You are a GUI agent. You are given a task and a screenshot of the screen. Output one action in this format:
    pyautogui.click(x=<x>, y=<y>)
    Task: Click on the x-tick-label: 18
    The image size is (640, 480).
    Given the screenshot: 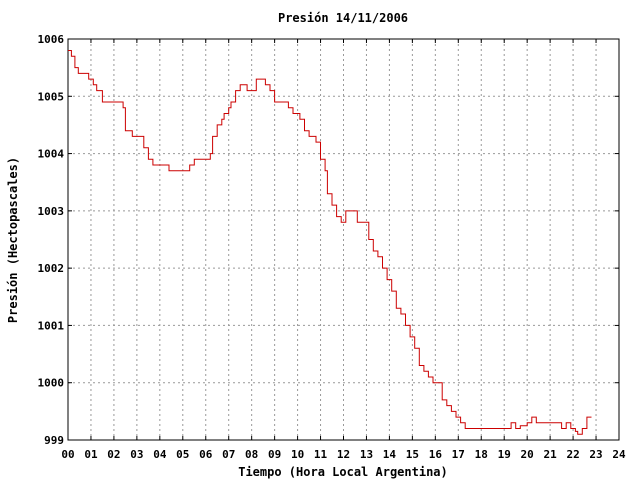 What is the action you would take?
    pyautogui.click(x=481, y=454)
    